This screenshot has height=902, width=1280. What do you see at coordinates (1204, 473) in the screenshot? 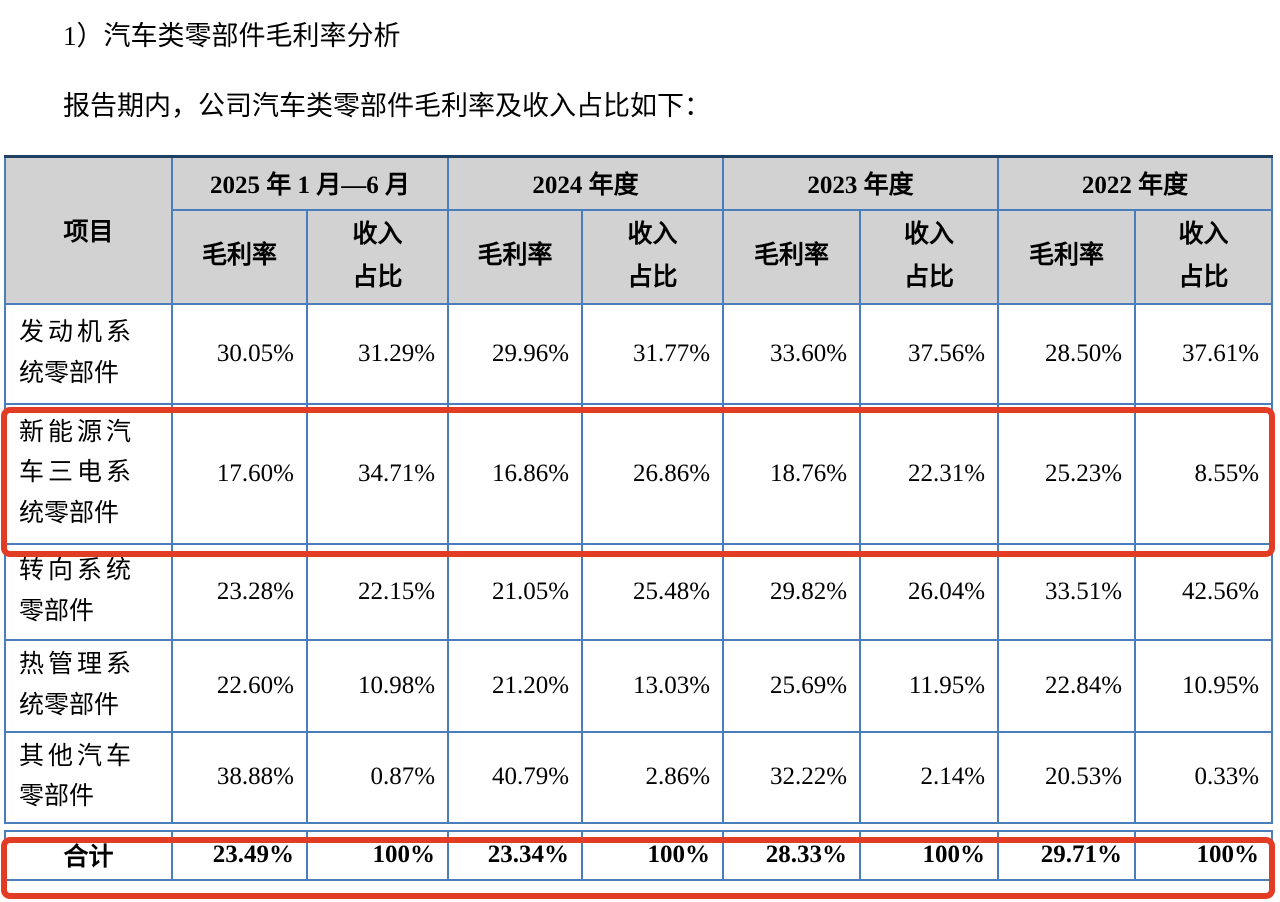
I see `value-cell: 8.55%` at bounding box center [1204, 473].